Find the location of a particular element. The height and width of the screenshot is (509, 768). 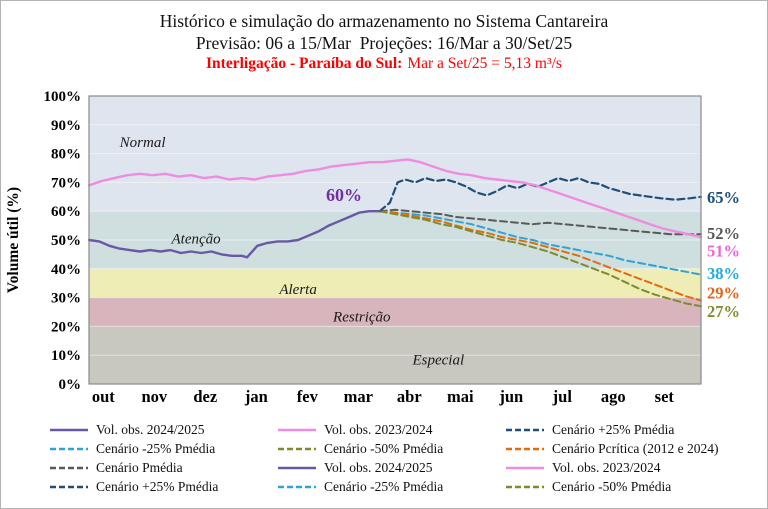

svg-text: out is located at coordinates (103, 396).